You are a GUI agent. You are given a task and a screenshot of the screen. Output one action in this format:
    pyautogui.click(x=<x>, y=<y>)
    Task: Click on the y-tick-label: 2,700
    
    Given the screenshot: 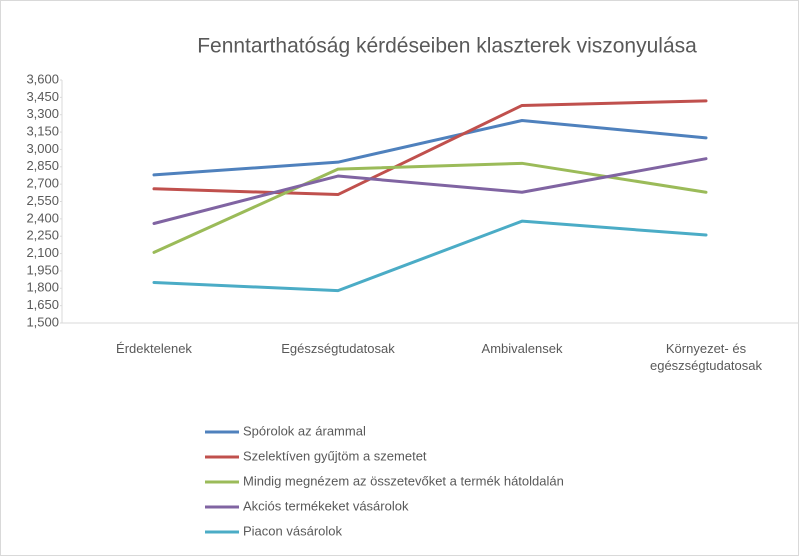 What is the action you would take?
    pyautogui.click(x=42, y=183)
    